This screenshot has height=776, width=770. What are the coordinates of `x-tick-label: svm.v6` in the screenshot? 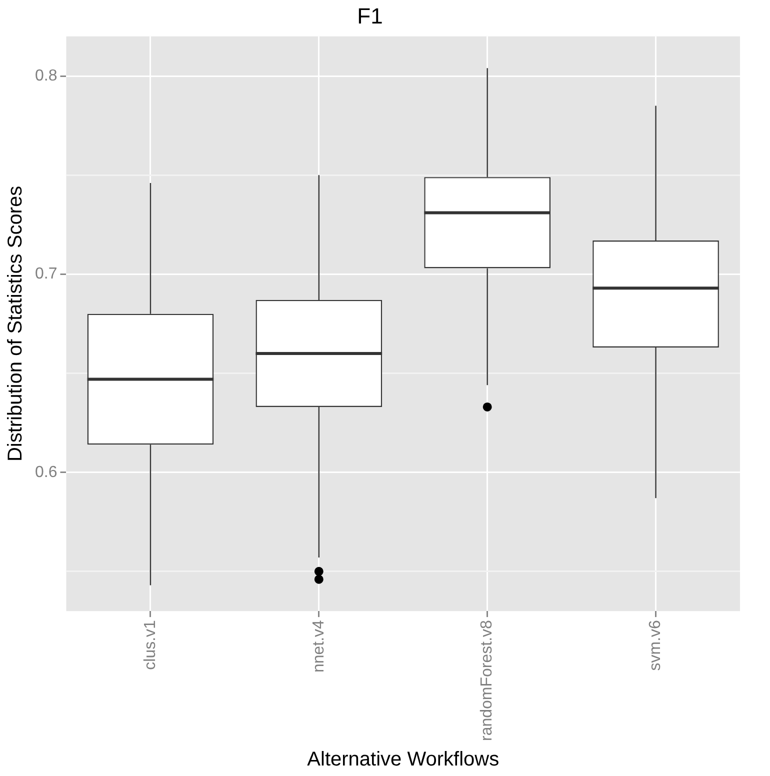 It's located at (655, 645).